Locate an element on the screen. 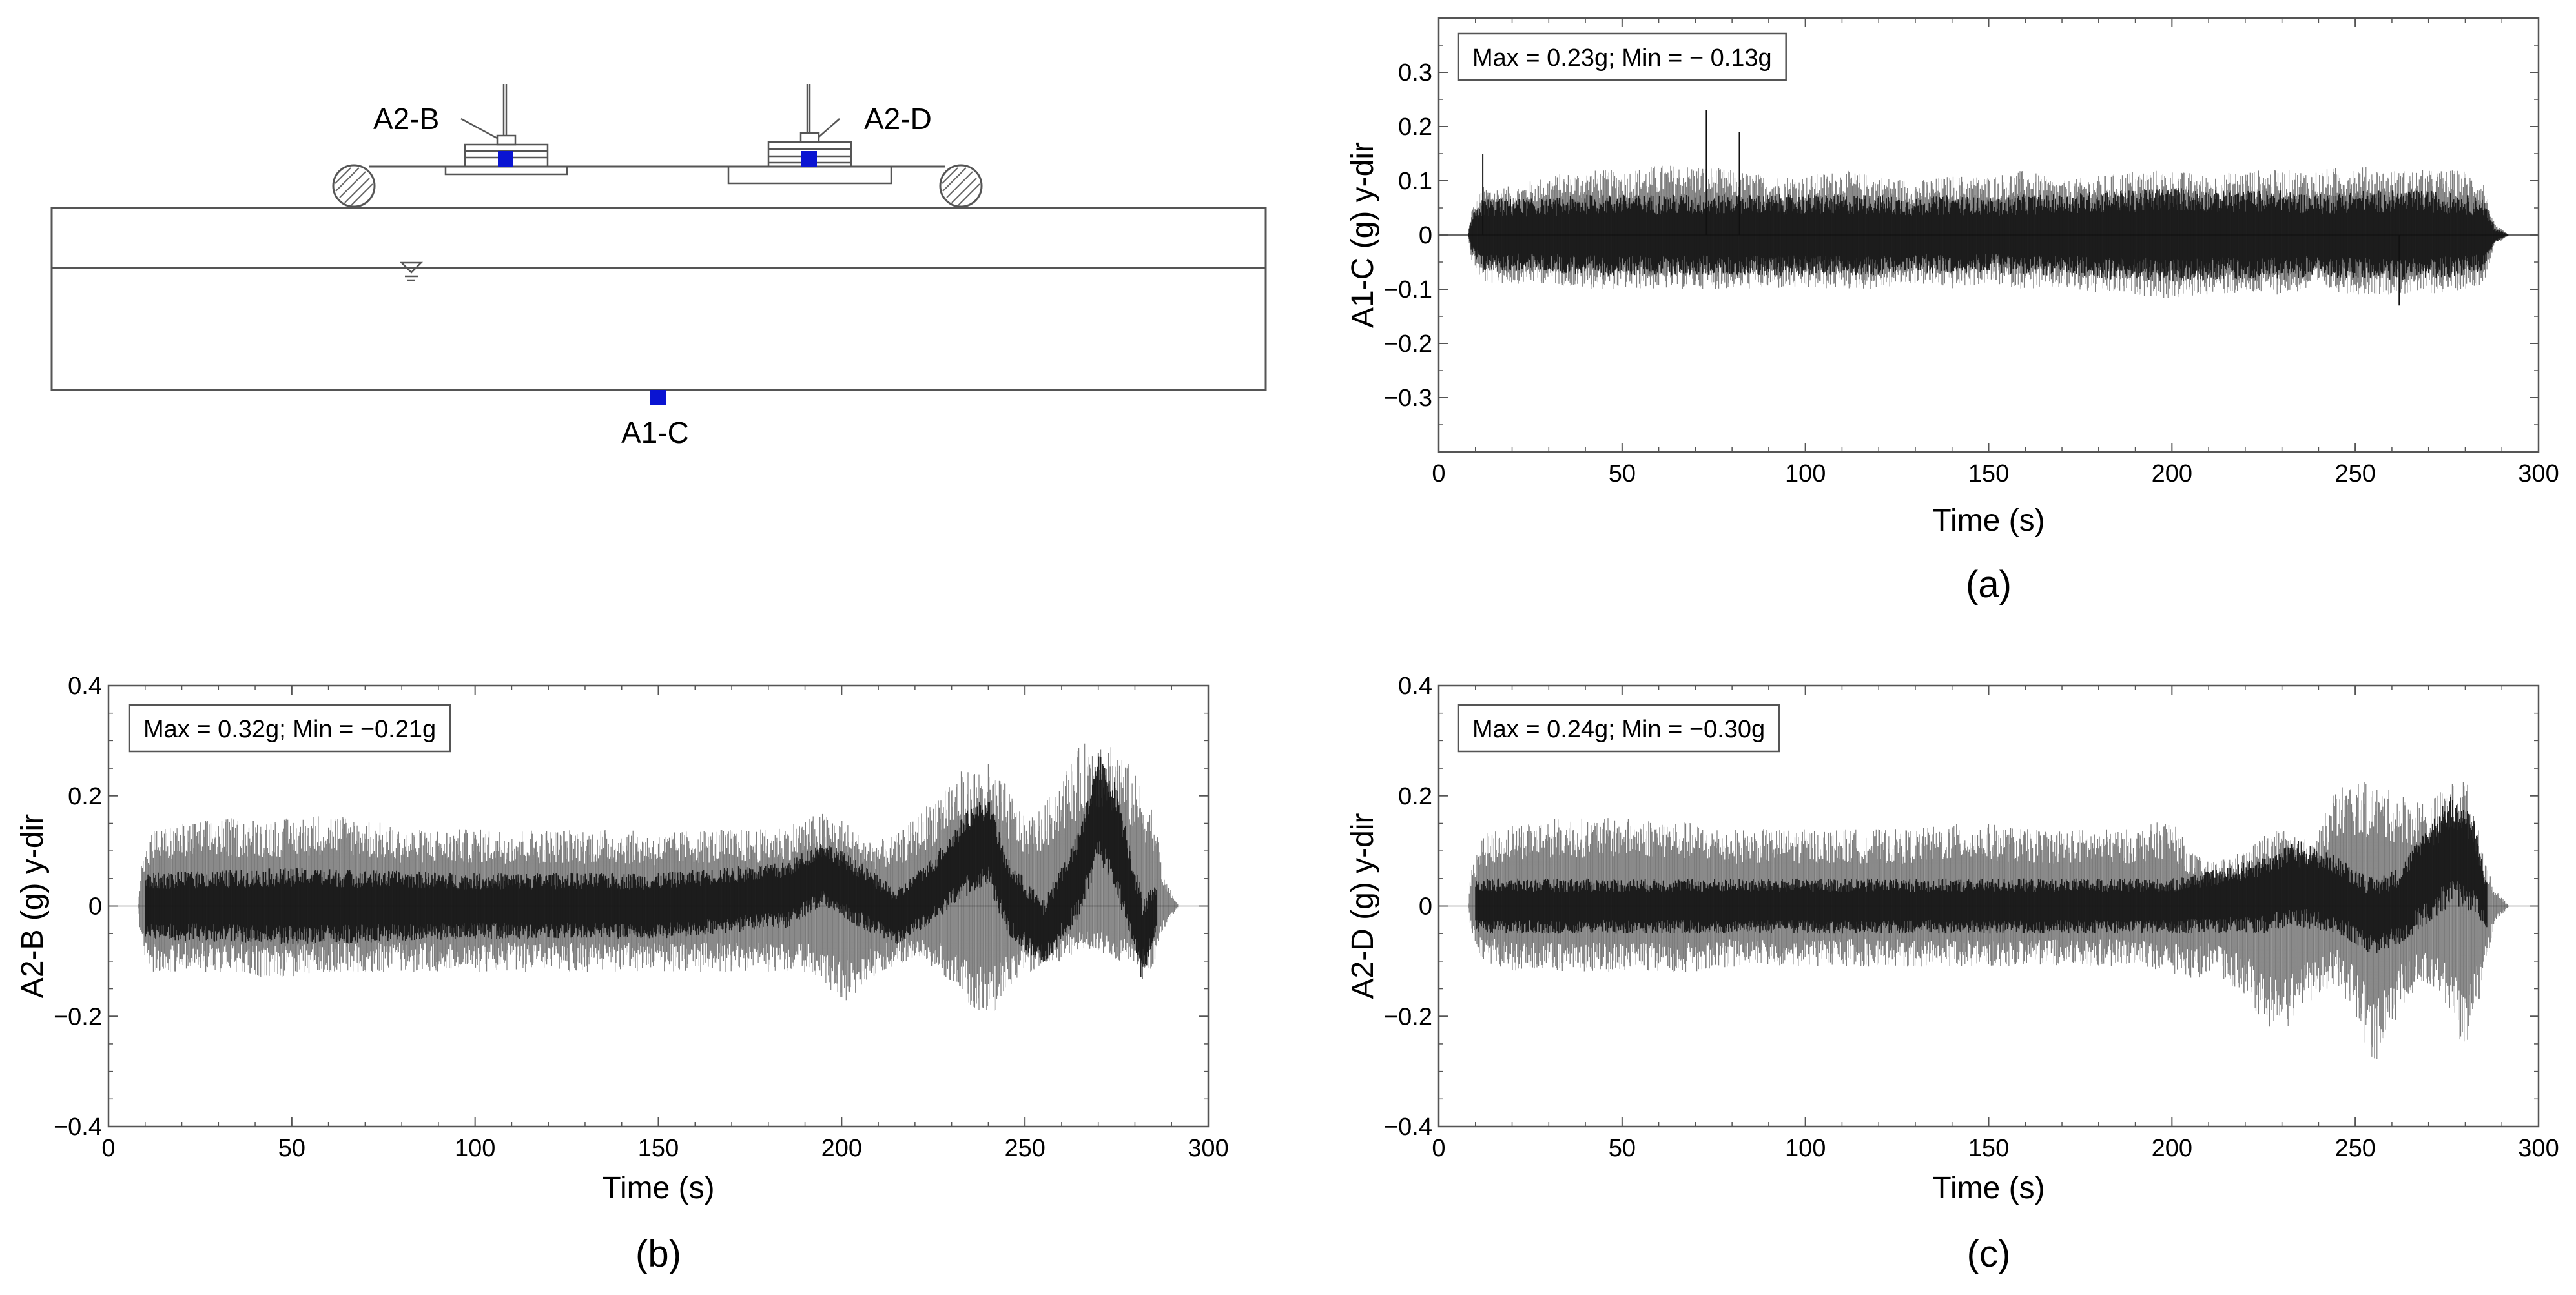 This screenshot has height=1295, width=2576. sensor-a2-d is located at coordinates (809, 159).